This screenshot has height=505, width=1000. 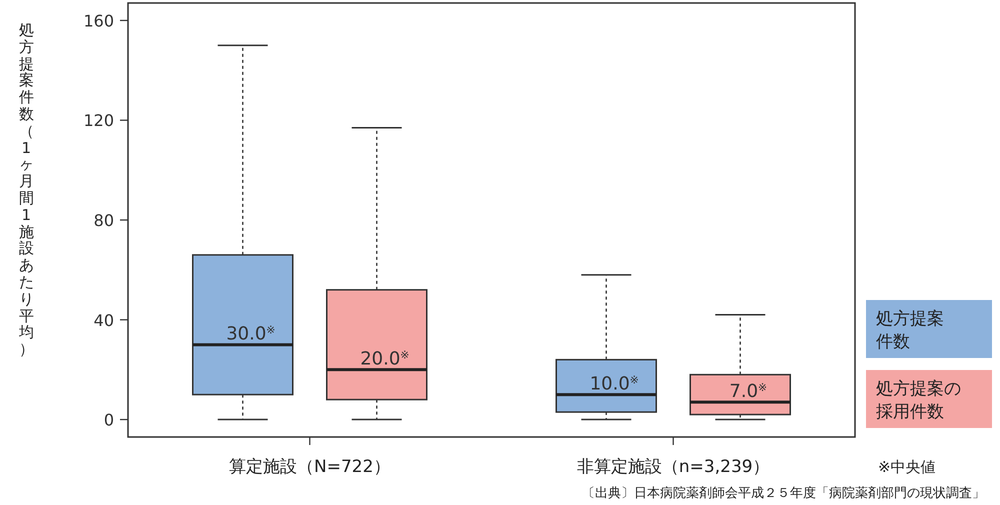 What do you see at coordinates (98, 120) in the screenshot?
I see `y-tick-label: 120` at bounding box center [98, 120].